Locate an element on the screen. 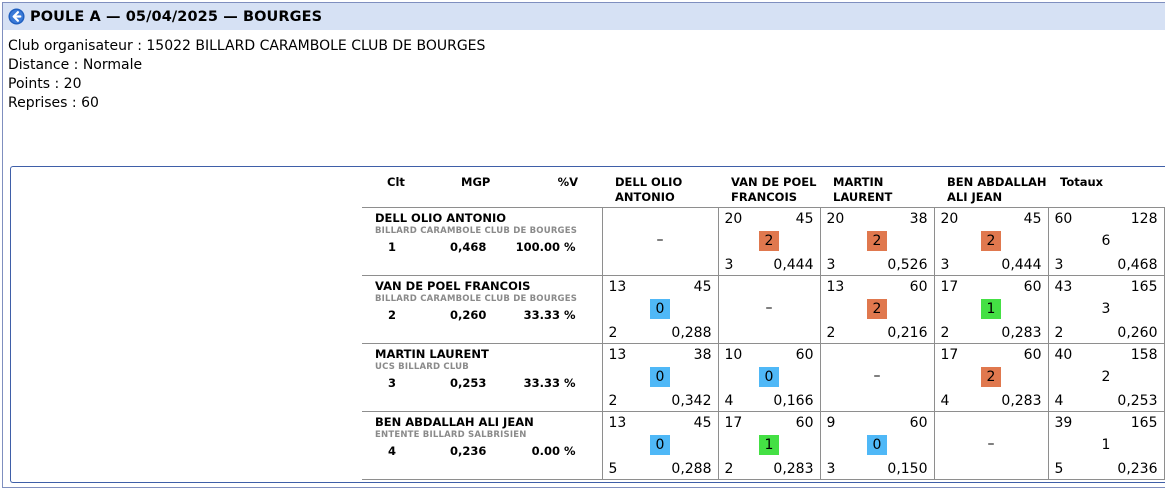 The width and height of the screenshot is (1165, 490). match-average: 0,216 is located at coordinates (907, 333).